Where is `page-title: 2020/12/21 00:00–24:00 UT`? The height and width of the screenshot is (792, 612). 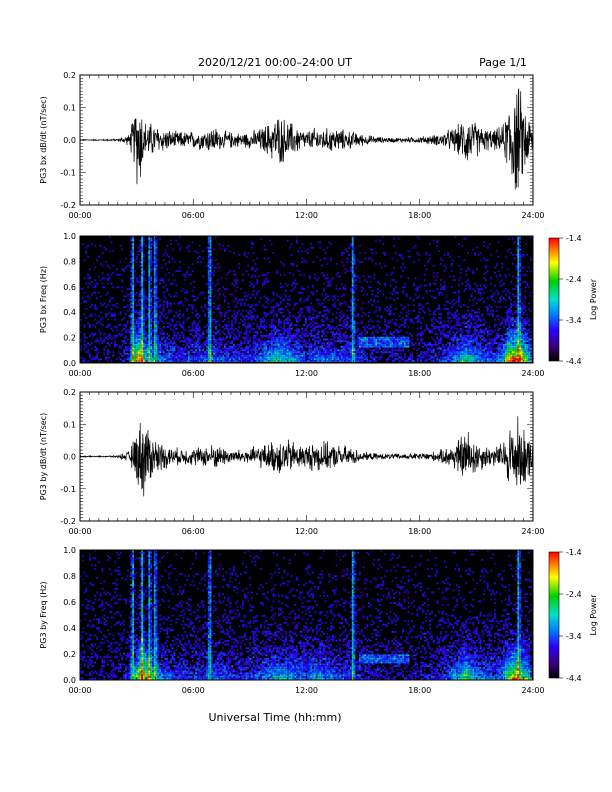
page-title: 2020/12/21 00:00–24:00 UT is located at coordinates (275, 62).